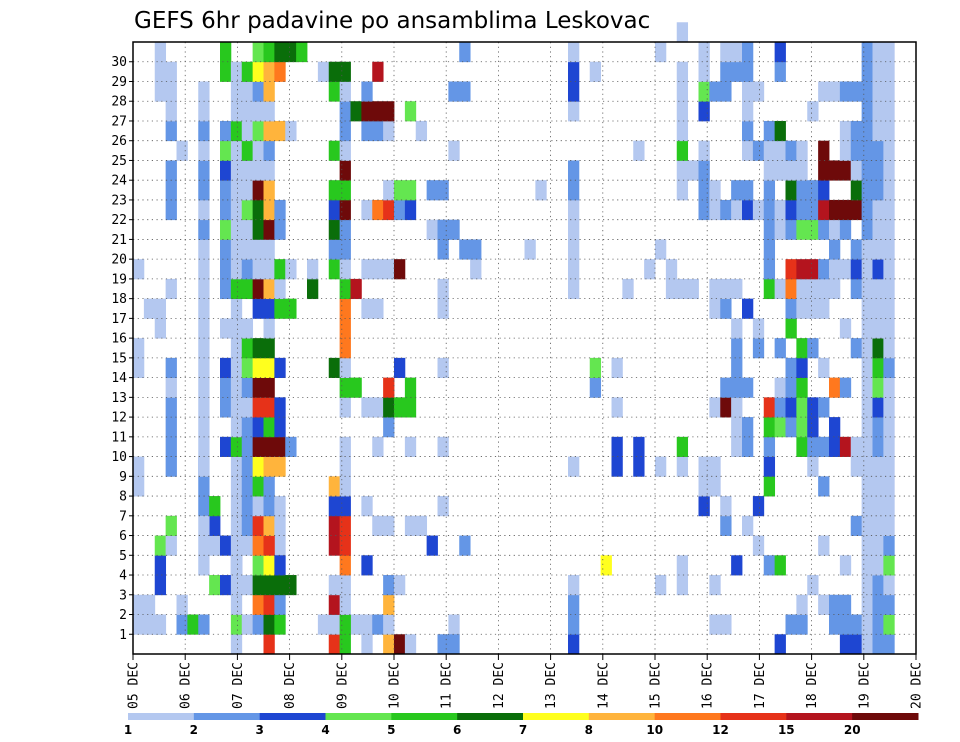  I want to click on legend-label: 3, so click(260, 730).